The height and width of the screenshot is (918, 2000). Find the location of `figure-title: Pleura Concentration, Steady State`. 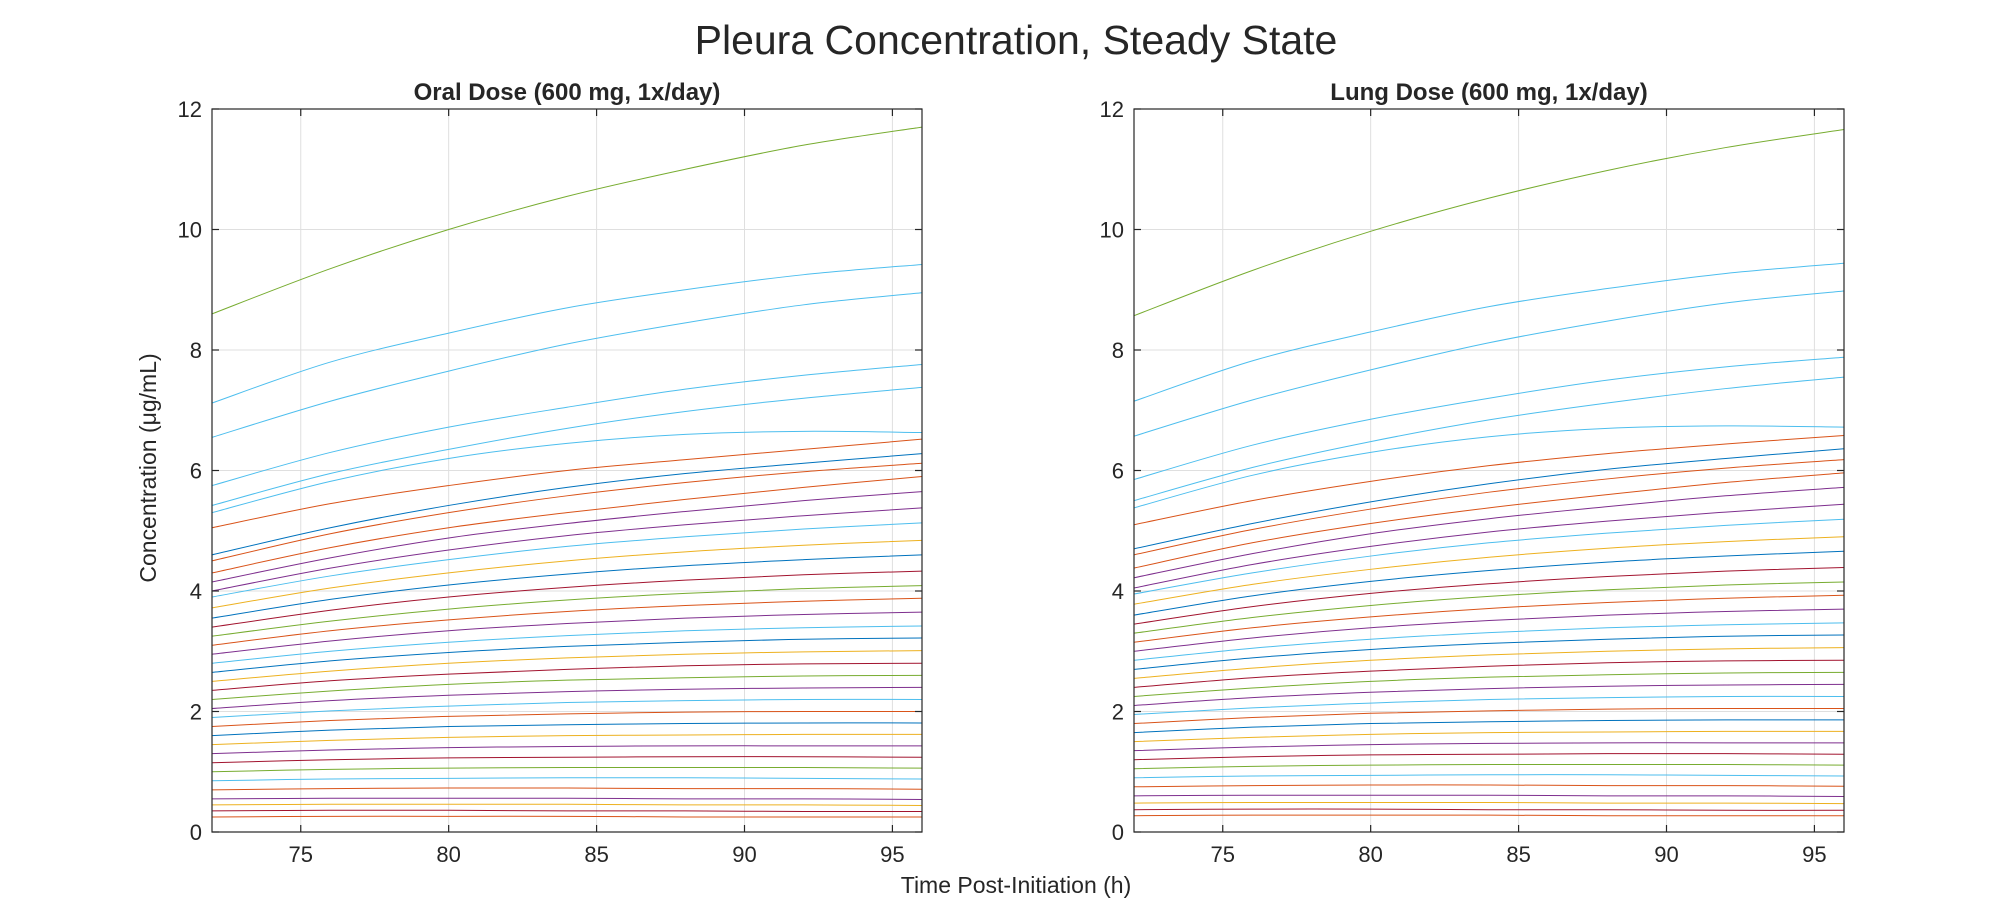

figure-title: Pleura Concentration, Steady State is located at coordinates (1016, 40).